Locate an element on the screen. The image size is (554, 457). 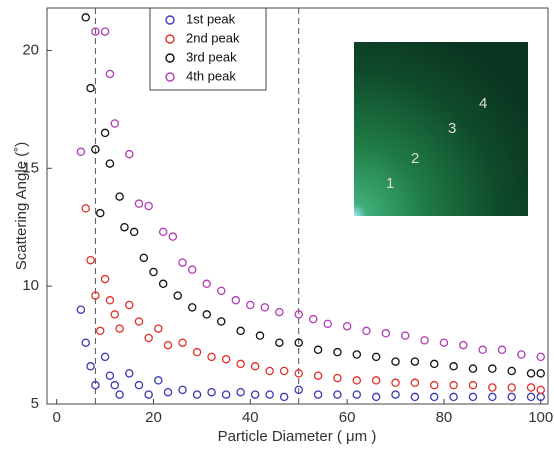
x-tick-label: 80 is located at coordinates (444, 417).